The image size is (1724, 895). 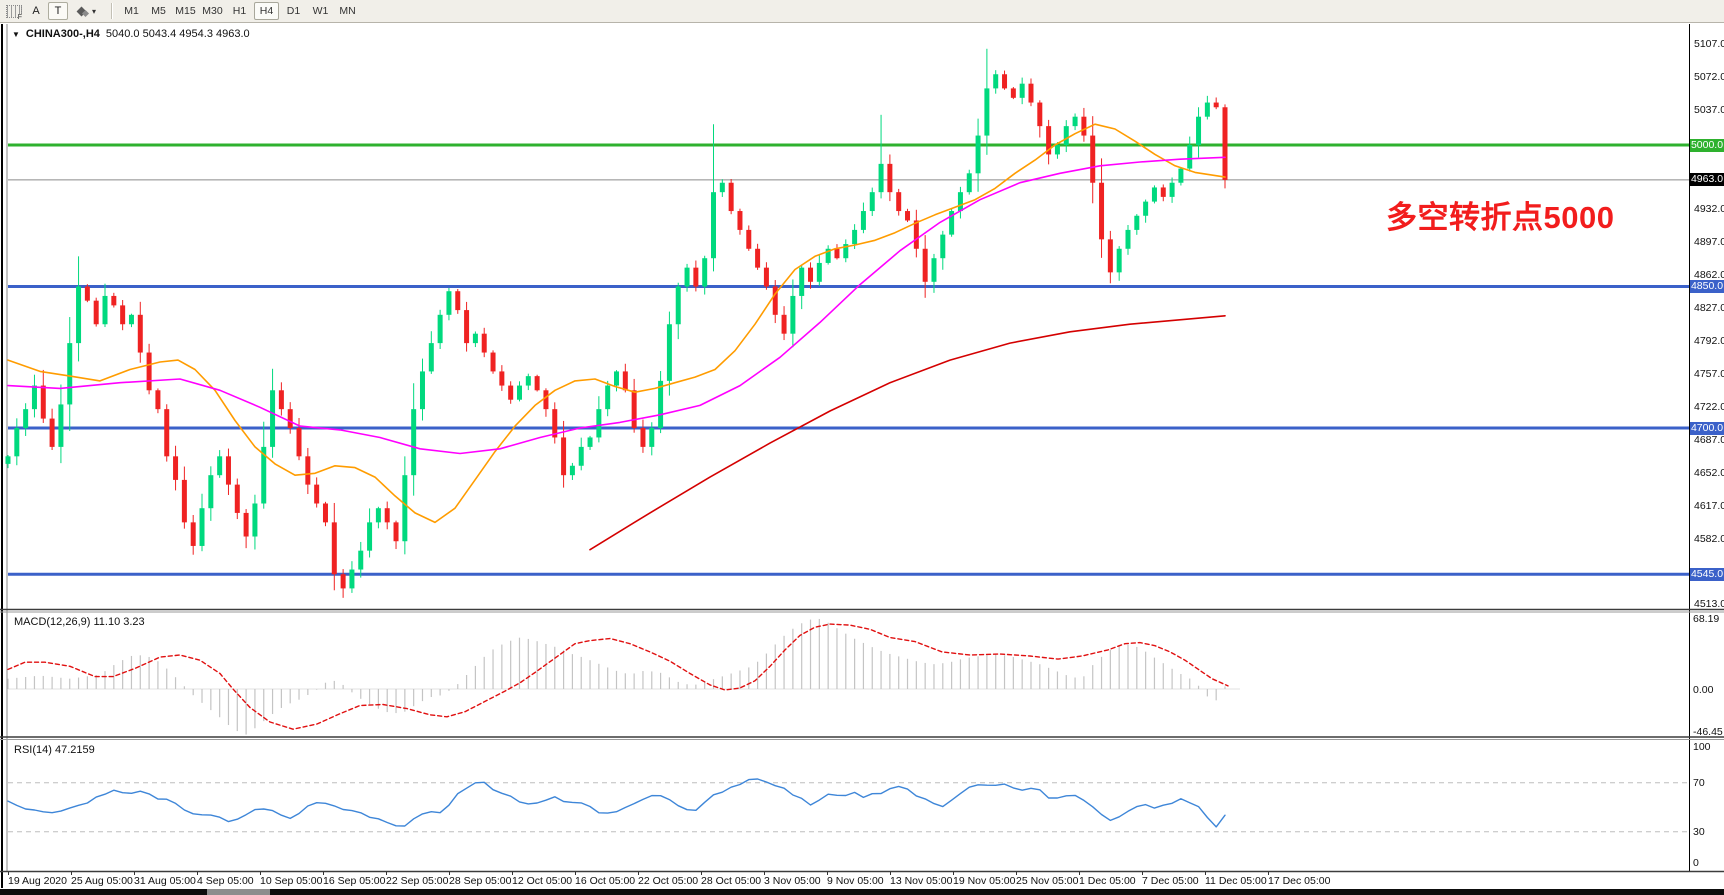 What do you see at coordinates (131, 11) in the screenshot?
I see `timeframe-m1: M1` at bounding box center [131, 11].